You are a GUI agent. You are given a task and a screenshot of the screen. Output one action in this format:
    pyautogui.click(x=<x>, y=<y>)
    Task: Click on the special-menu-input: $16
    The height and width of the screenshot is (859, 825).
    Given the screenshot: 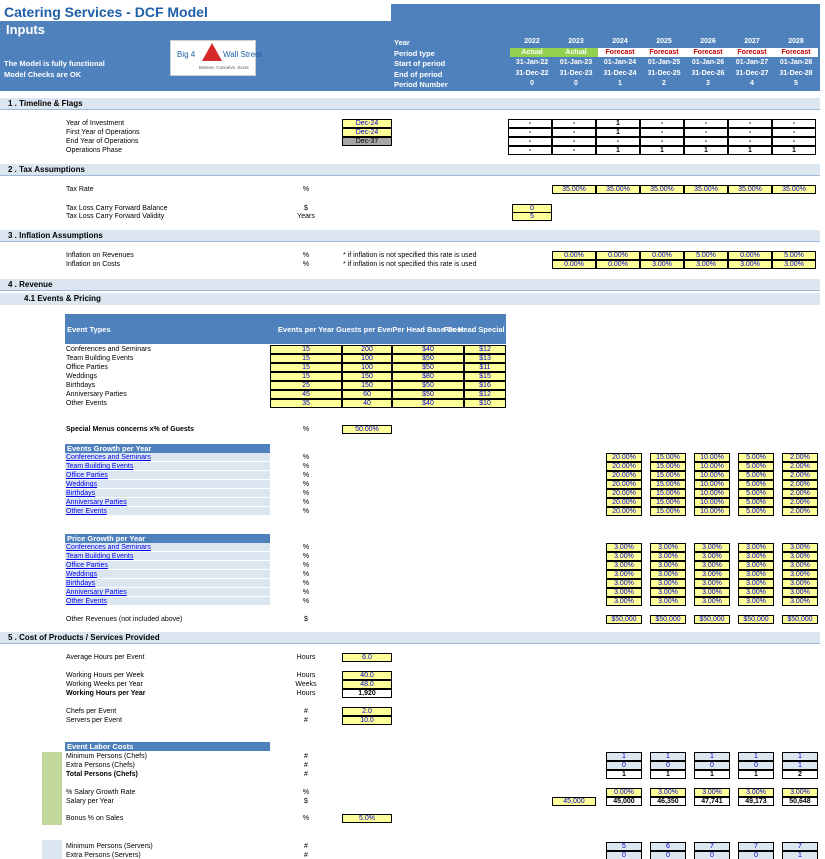 What is the action you would take?
    pyautogui.click(x=485, y=385)
    